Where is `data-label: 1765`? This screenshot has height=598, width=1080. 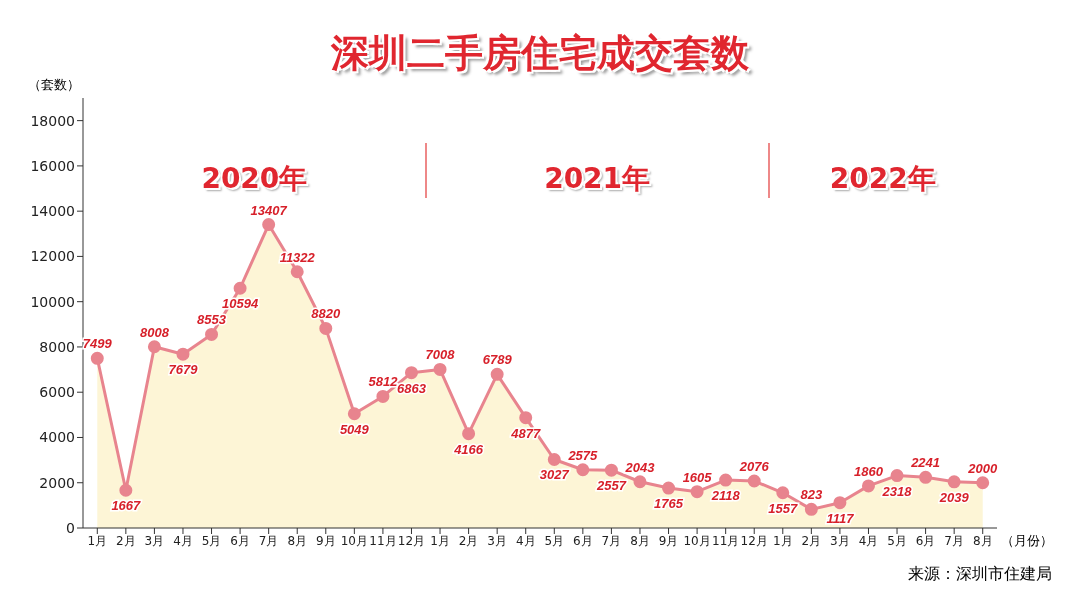
data-label: 1765 is located at coordinates (669, 504).